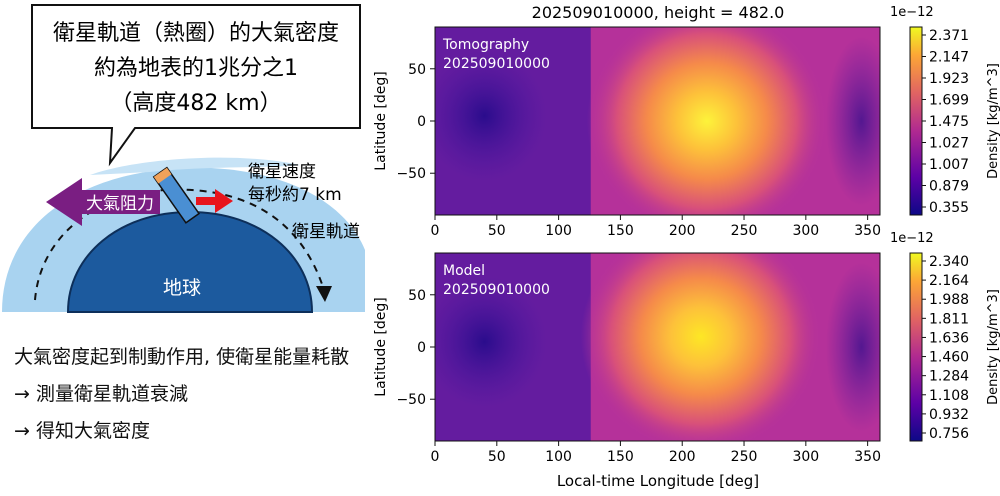  What do you see at coordinates (620, 231) in the screenshot?
I see `panel-1-x-tick-label: 150` at bounding box center [620, 231].